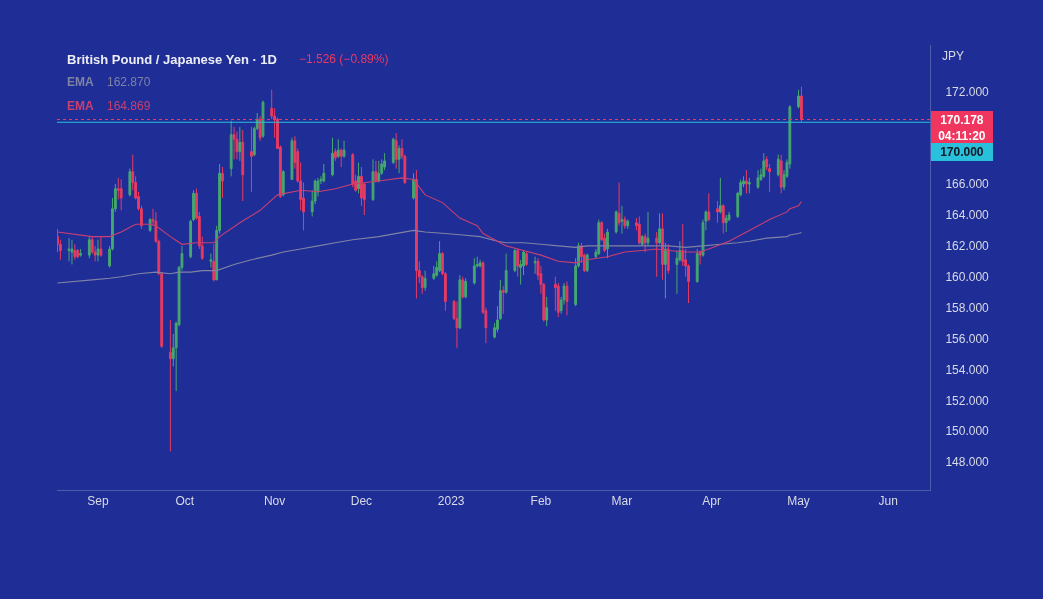  Describe the element at coordinates (185, 501) in the screenshot. I see `x-tick-label: Oct` at that location.